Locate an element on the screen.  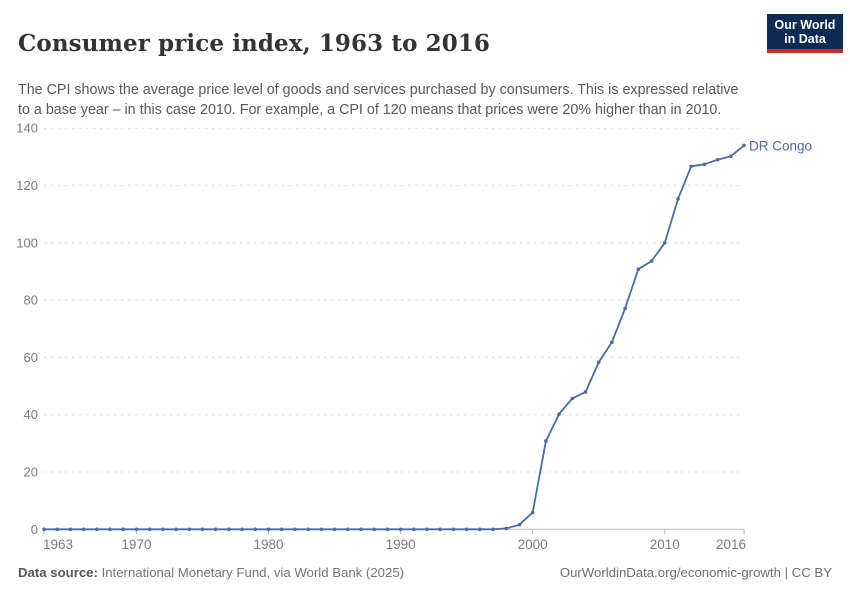
y-tick-label: 140 is located at coordinates (27, 128).